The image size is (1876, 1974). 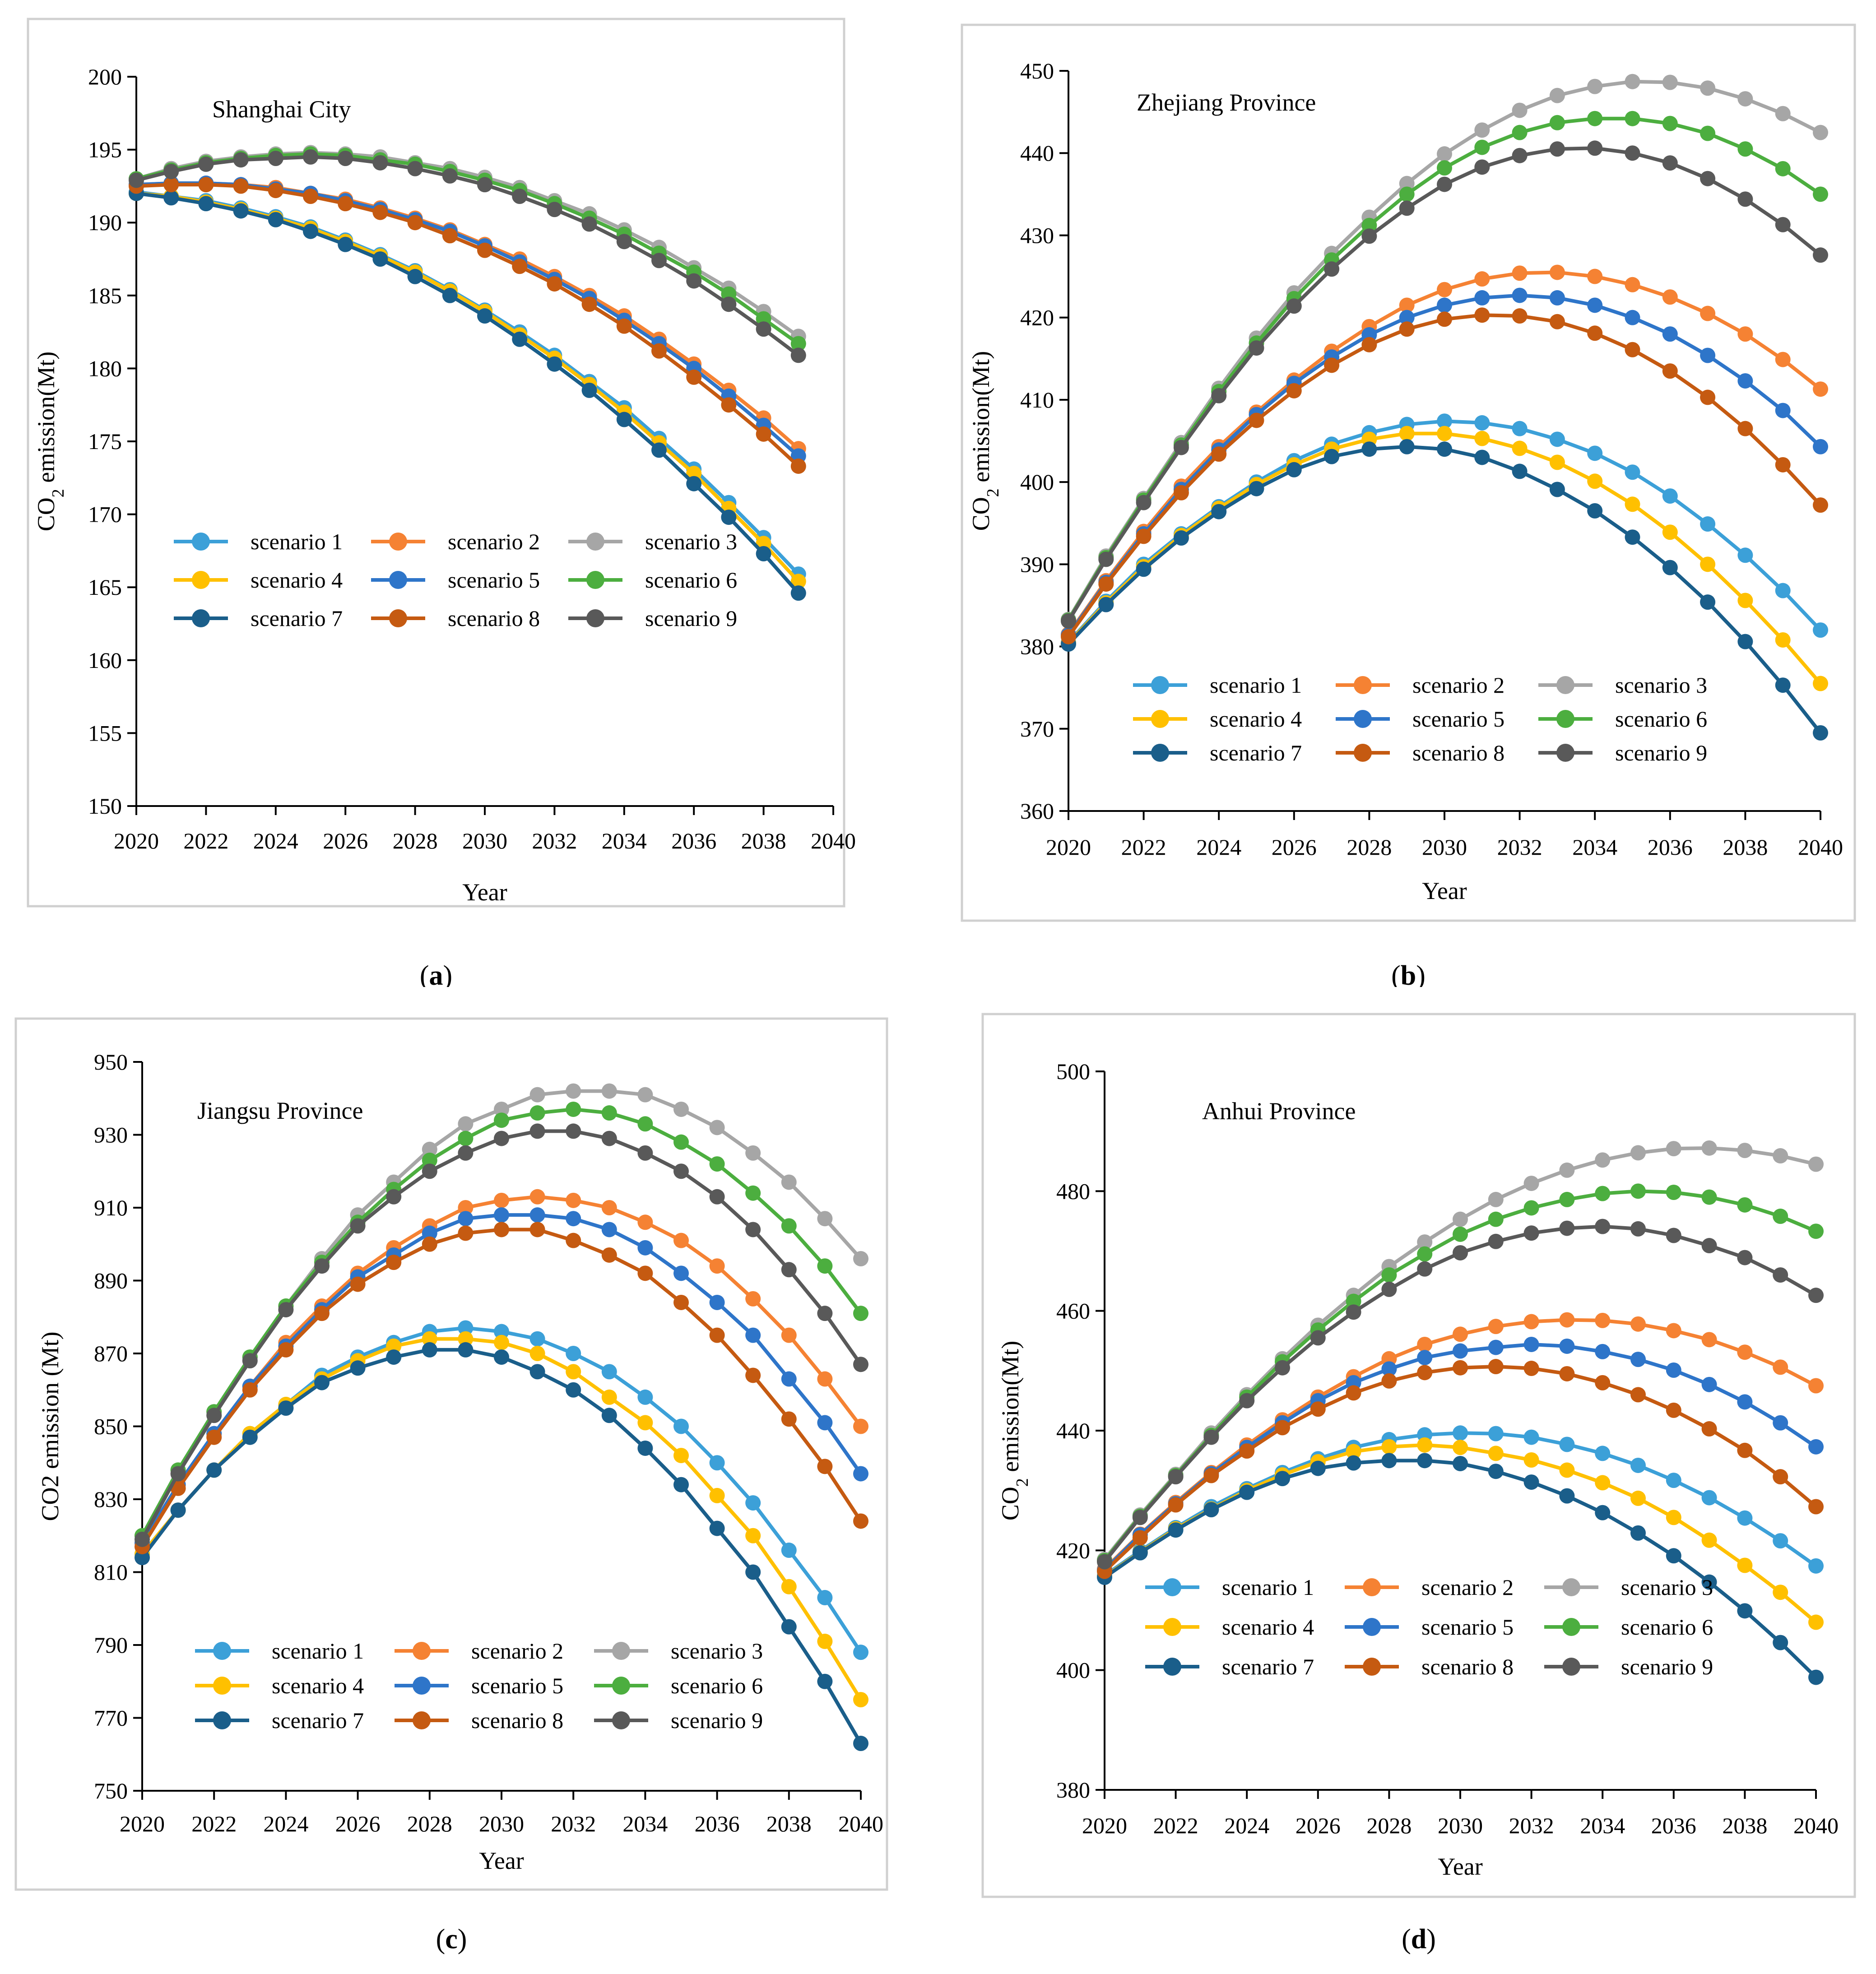 I want to click on legend-label-7: scenario 7, so click(x=318, y=1720).